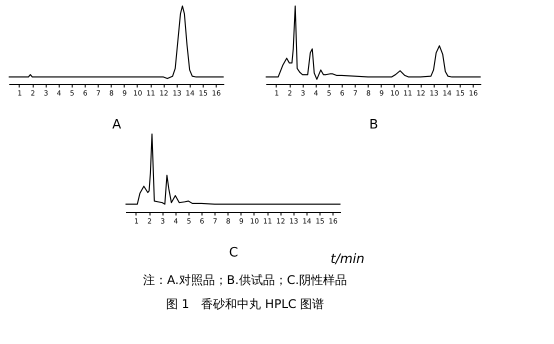 Image resolution: width=554 pixels, height=344 pixels. Describe the element at coordinates (245, 280) in the screenshot. I see `text: 注：A.对照品；B.供试品；C.阴性样品` at that location.